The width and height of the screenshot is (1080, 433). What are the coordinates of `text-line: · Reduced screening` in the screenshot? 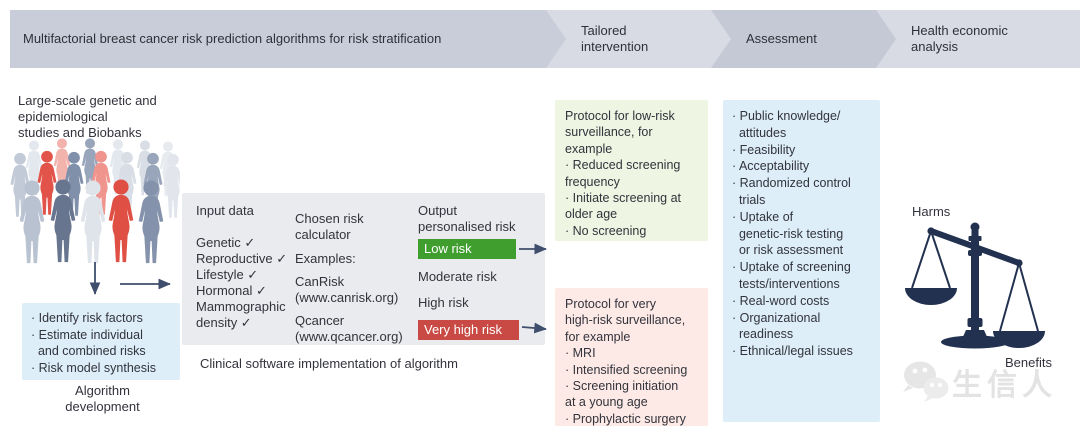 It's located at (623, 165).